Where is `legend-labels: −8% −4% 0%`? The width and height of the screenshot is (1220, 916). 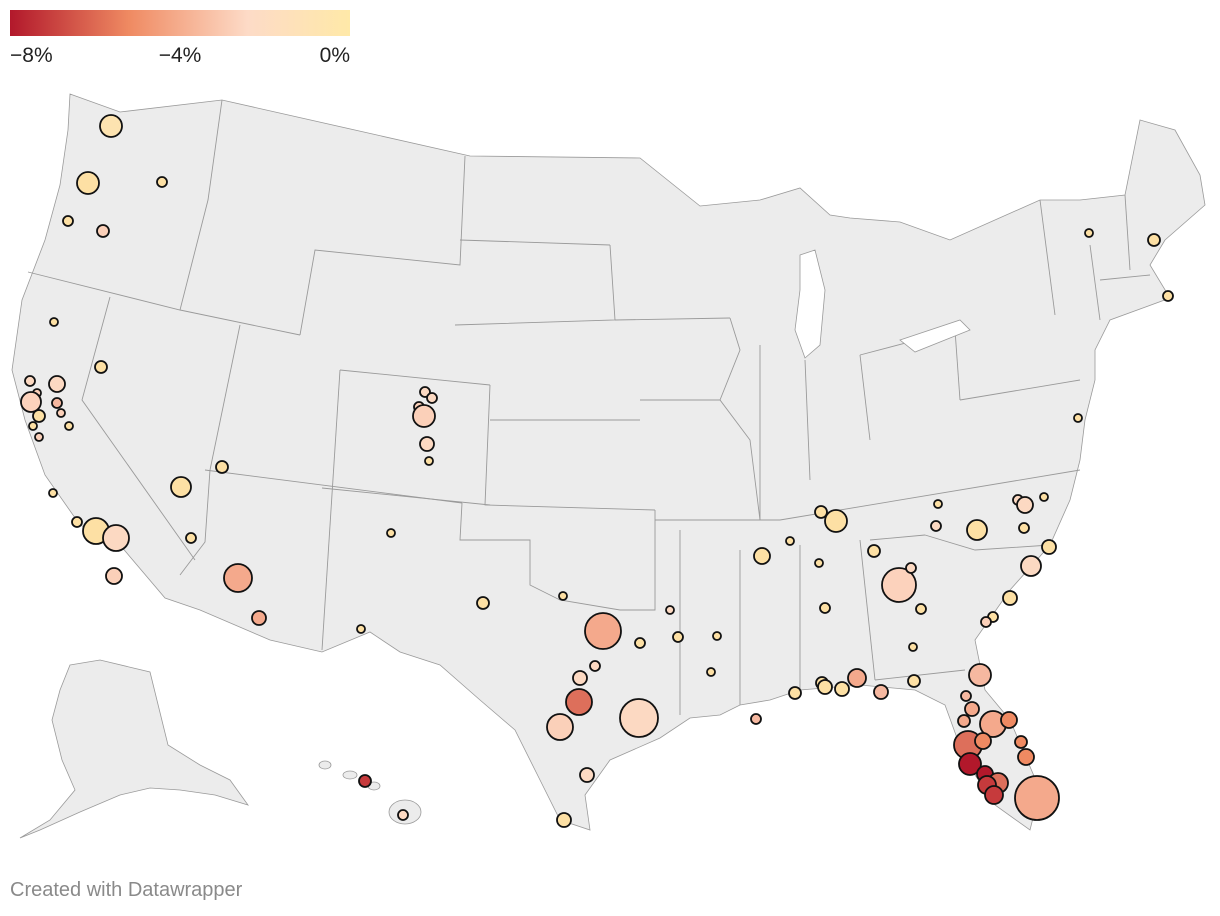 legend-labels: −8% −4% 0% is located at coordinates (180, 55).